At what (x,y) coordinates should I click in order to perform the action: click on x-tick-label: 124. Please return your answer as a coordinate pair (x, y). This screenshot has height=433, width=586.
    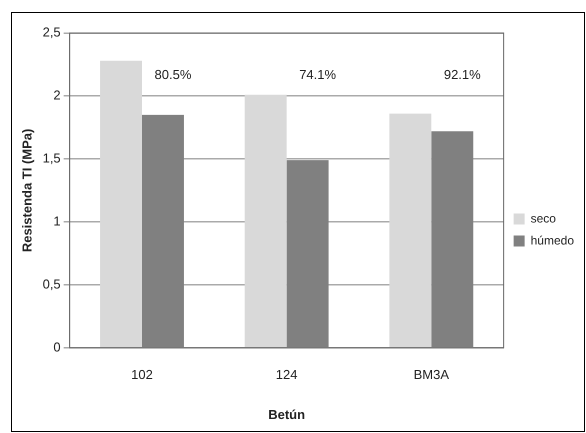
    Looking at the image, I should click on (287, 374).